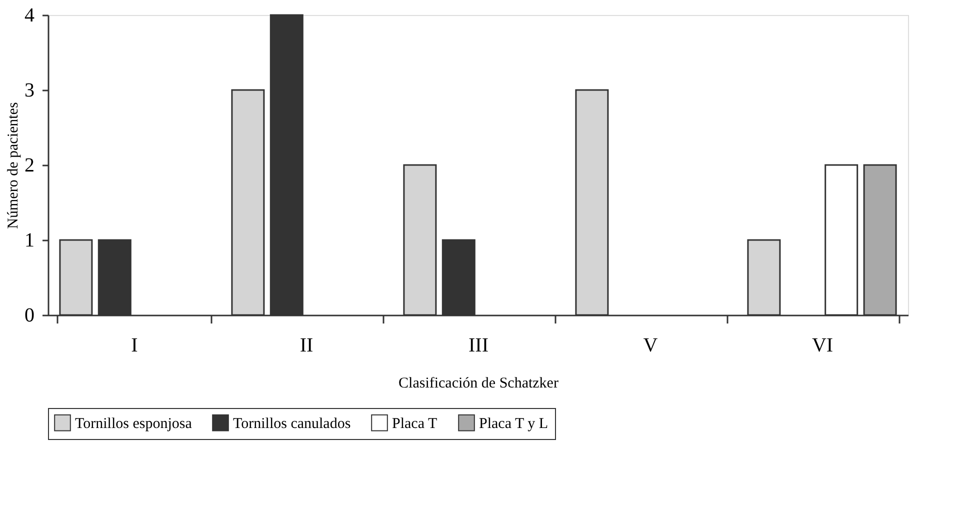  I want to click on x-tick-label: II, so click(307, 345).